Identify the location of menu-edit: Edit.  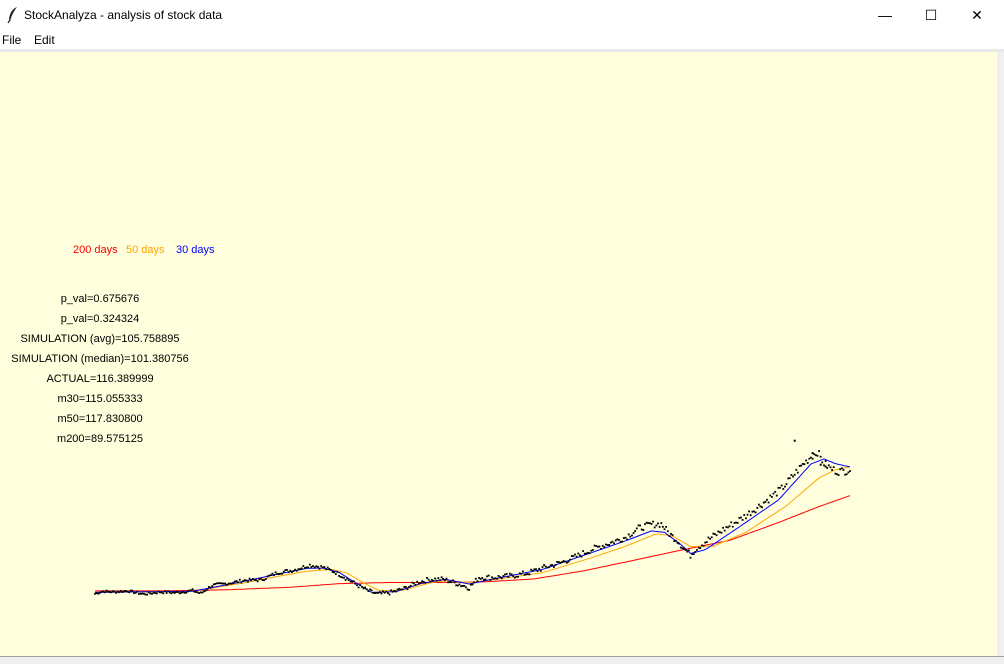
(44, 40).